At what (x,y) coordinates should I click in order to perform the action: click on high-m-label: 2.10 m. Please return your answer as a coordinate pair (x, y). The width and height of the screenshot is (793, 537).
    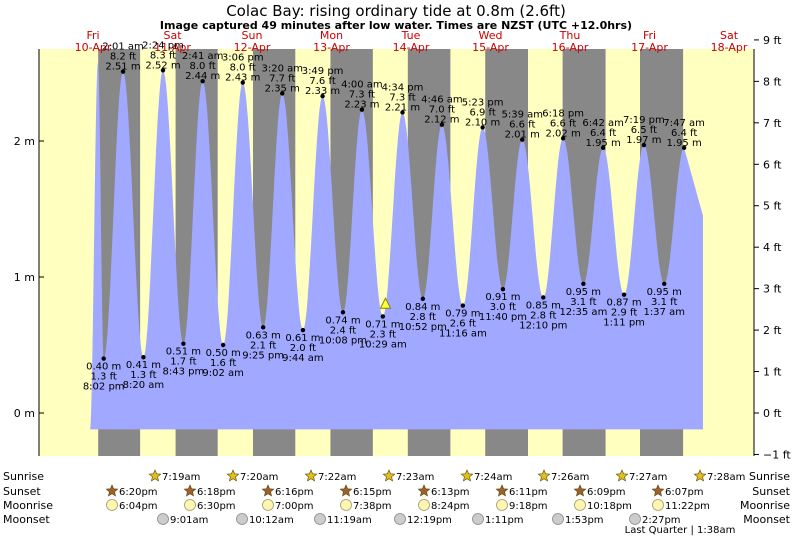
    Looking at the image, I should click on (482, 122).